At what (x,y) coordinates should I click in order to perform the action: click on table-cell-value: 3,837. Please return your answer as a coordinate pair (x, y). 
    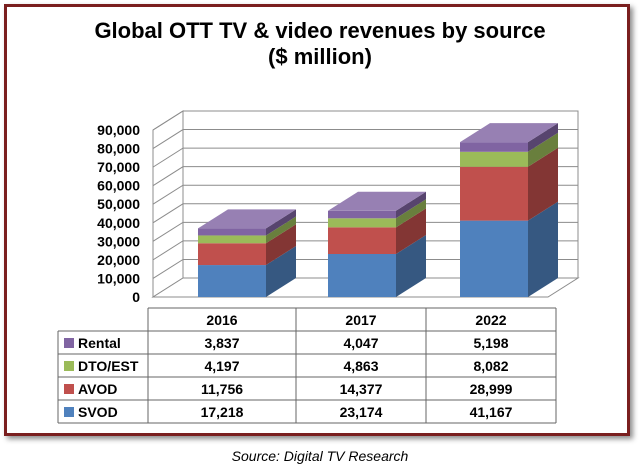
    Looking at the image, I should click on (221, 343).